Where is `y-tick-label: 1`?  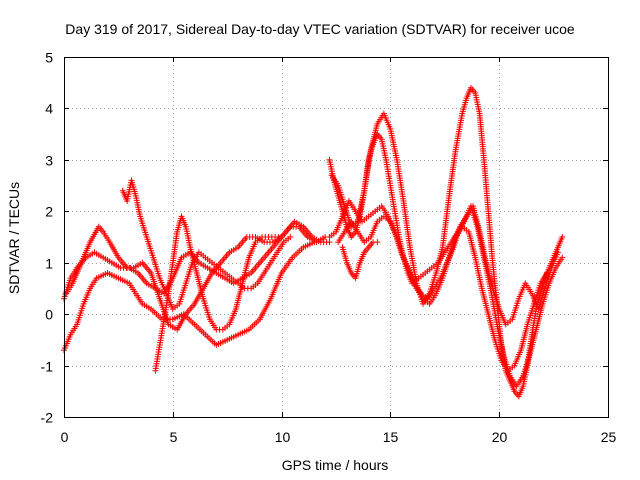 y-tick-label: 1 is located at coordinates (49, 264).